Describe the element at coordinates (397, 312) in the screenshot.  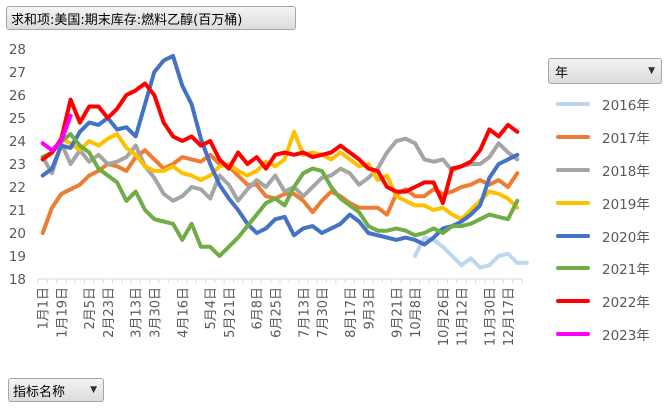
I see `x-tick-label: 9月21日` at that location.